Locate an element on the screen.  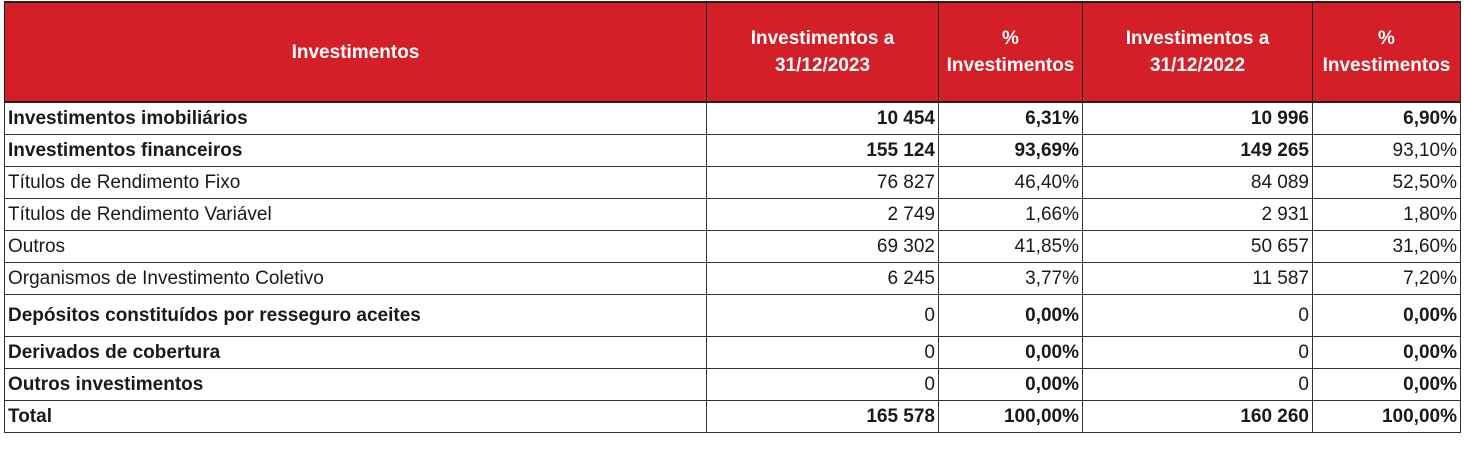
pct-2023: 100,00% is located at coordinates (1010, 416).